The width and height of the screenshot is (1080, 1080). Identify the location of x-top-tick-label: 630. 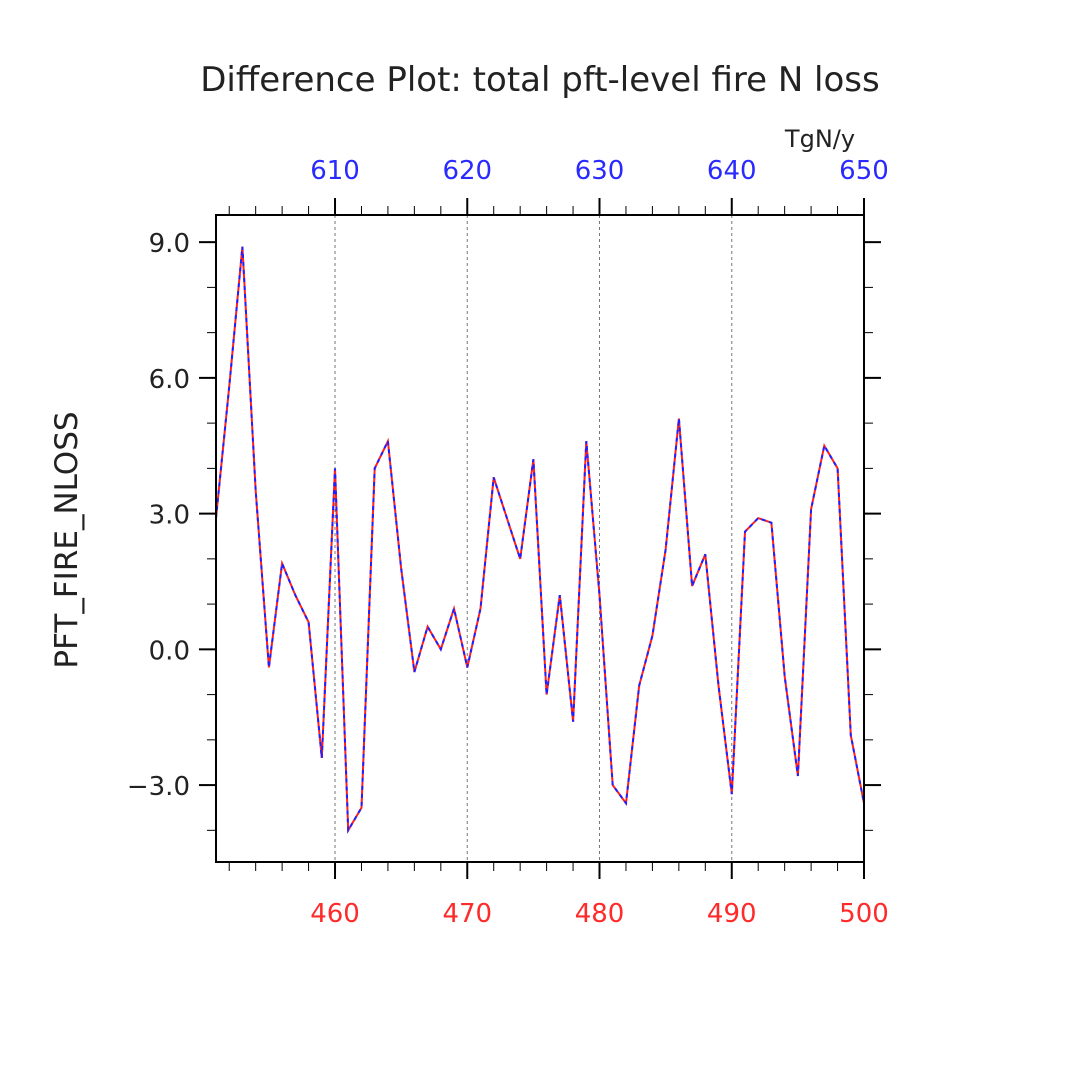
(600, 171).